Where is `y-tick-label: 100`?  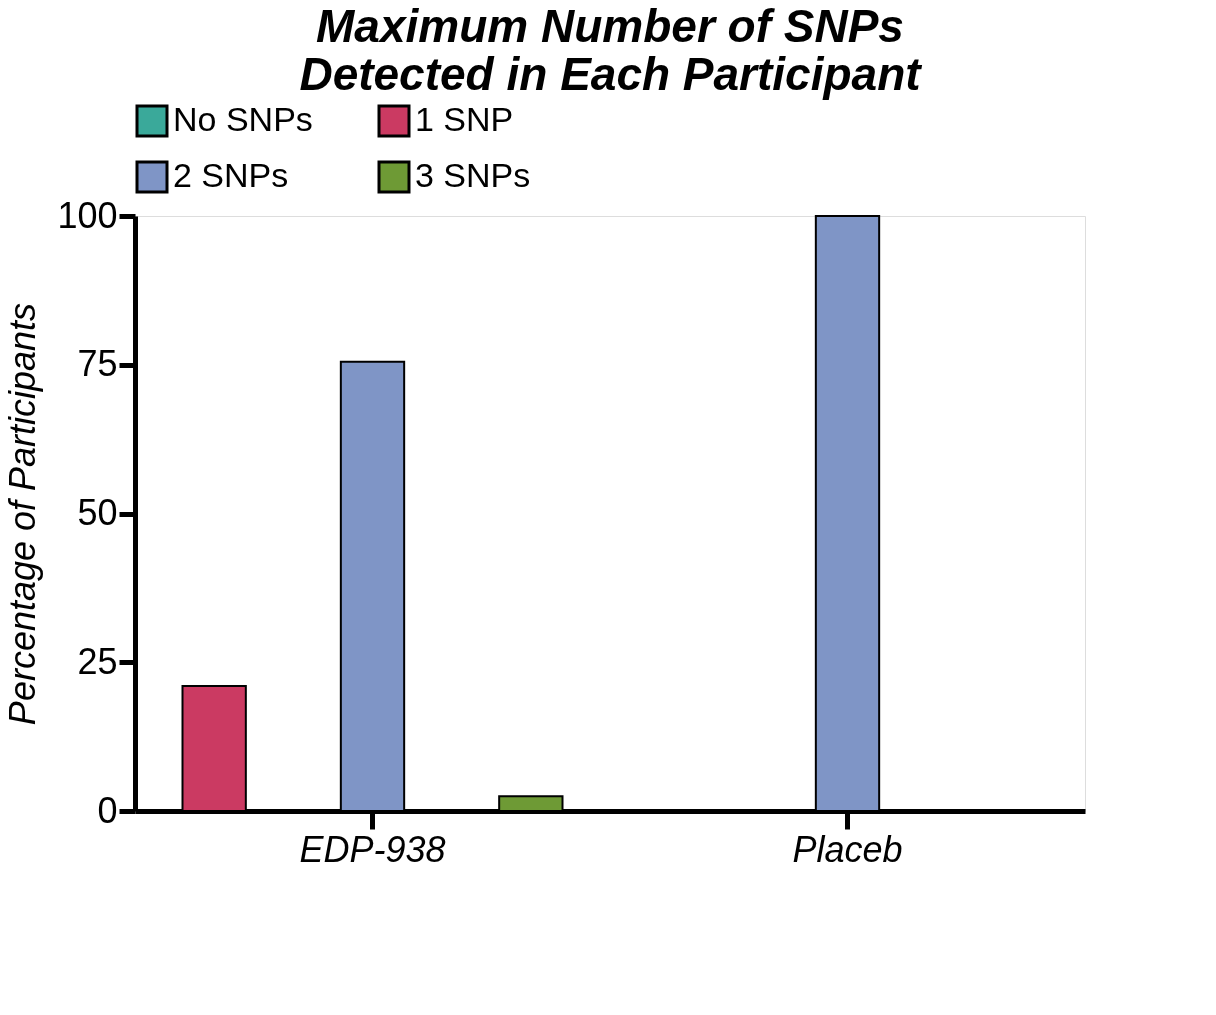 y-tick-label: 100 is located at coordinates (87, 215).